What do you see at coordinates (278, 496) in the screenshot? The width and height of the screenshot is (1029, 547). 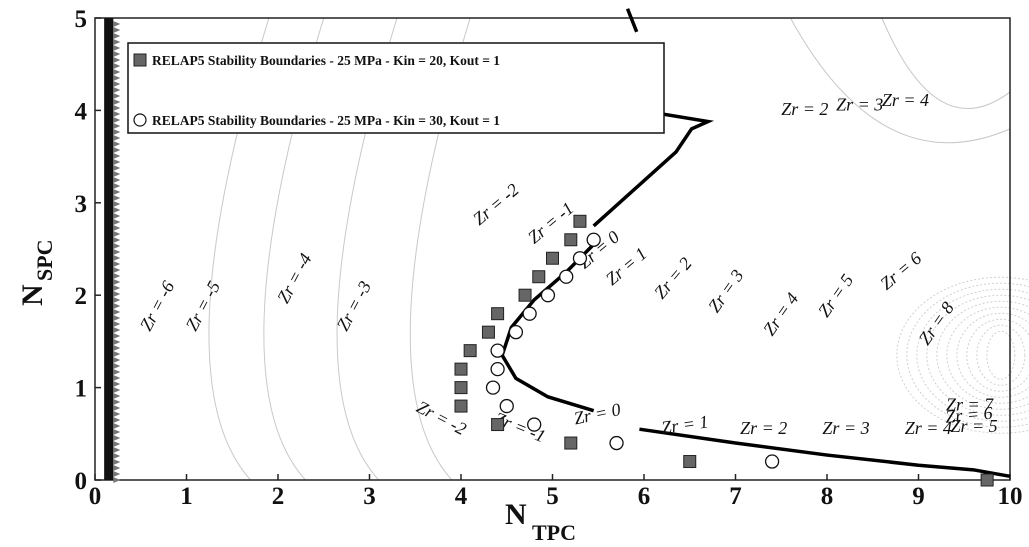 I see `x-tick-label: 2` at bounding box center [278, 496].